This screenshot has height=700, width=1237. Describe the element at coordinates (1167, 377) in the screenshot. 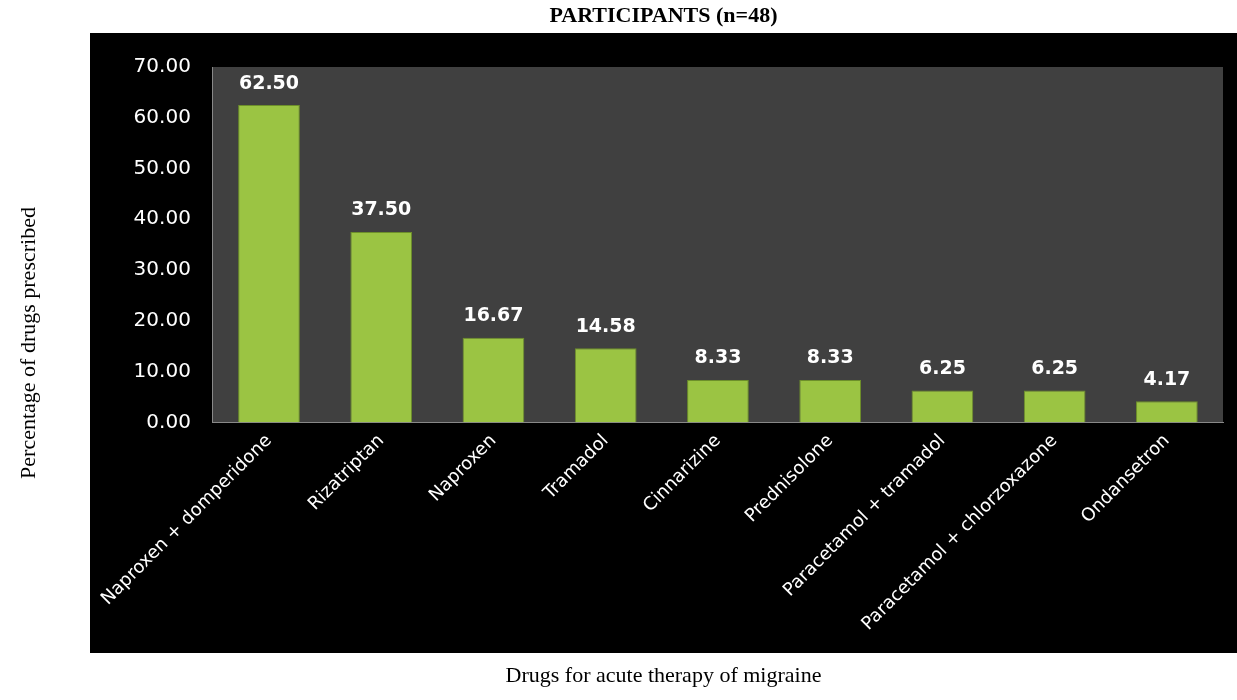

I see `data-label: 4.17` at that location.